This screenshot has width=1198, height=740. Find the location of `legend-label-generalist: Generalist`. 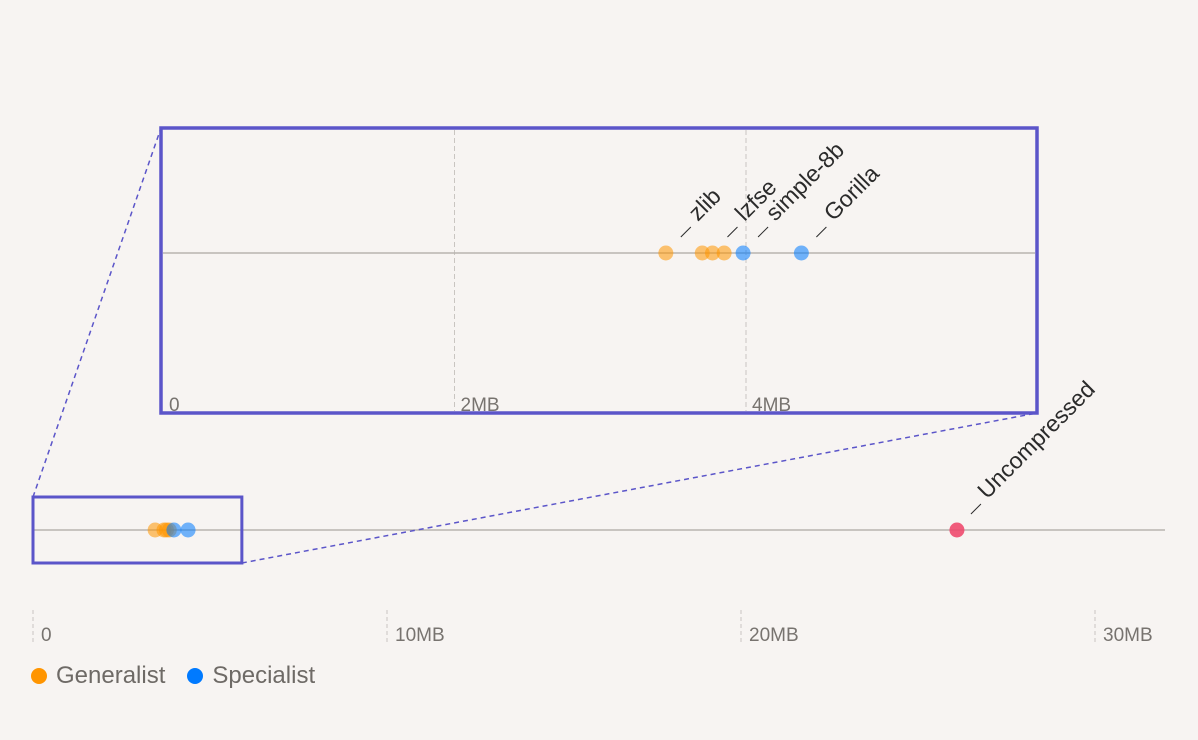

legend-label-generalist: Generalist is located at coordinates (111, 675).